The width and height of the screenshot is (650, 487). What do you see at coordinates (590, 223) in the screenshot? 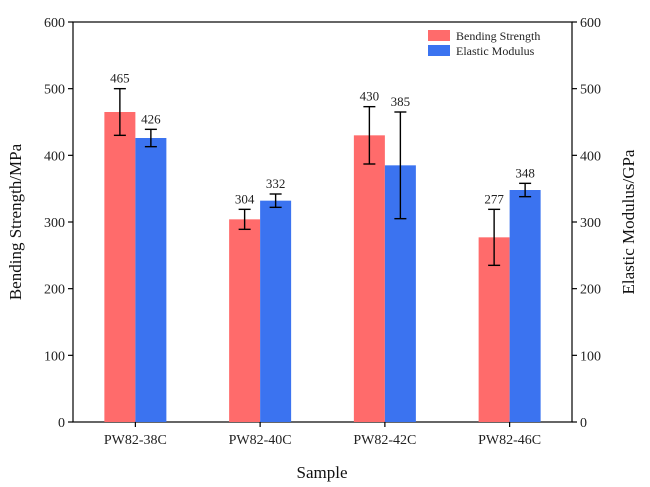
I see `right-y-tick-label: 300` at bounding box center [590, 223].